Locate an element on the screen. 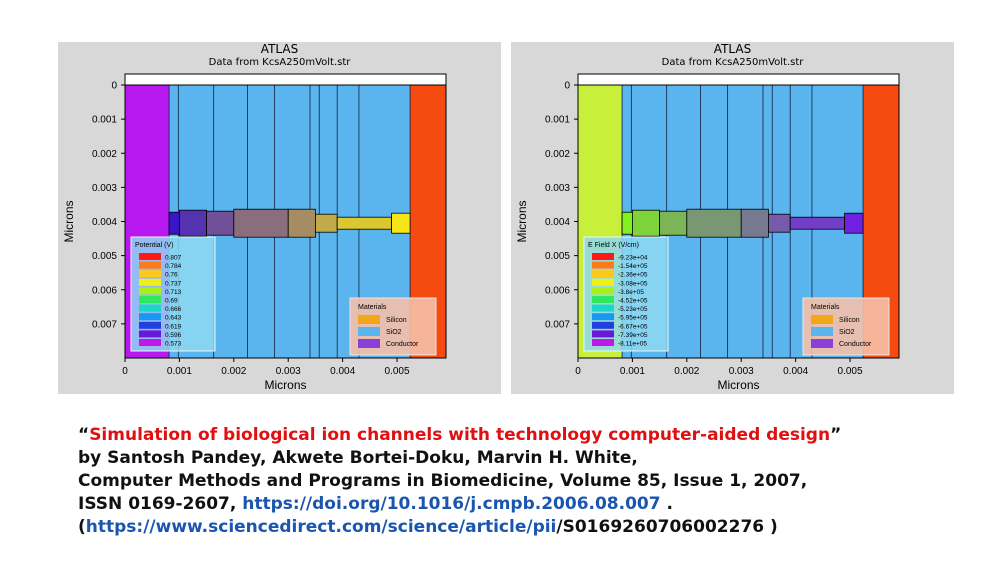 Image resolution: width=1000 pixels, height=563 pixels. contour-value: -5.23e+05 is located at coordinates (633, 309).